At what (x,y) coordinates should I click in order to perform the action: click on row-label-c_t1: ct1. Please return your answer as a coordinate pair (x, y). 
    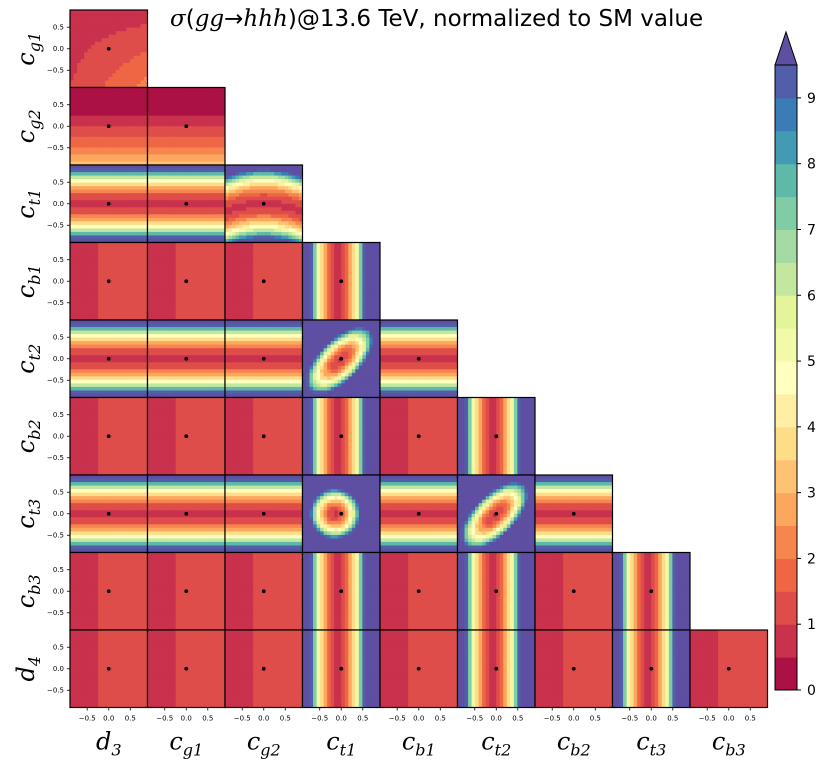
    Looking at the image, I should click on (28, 204).